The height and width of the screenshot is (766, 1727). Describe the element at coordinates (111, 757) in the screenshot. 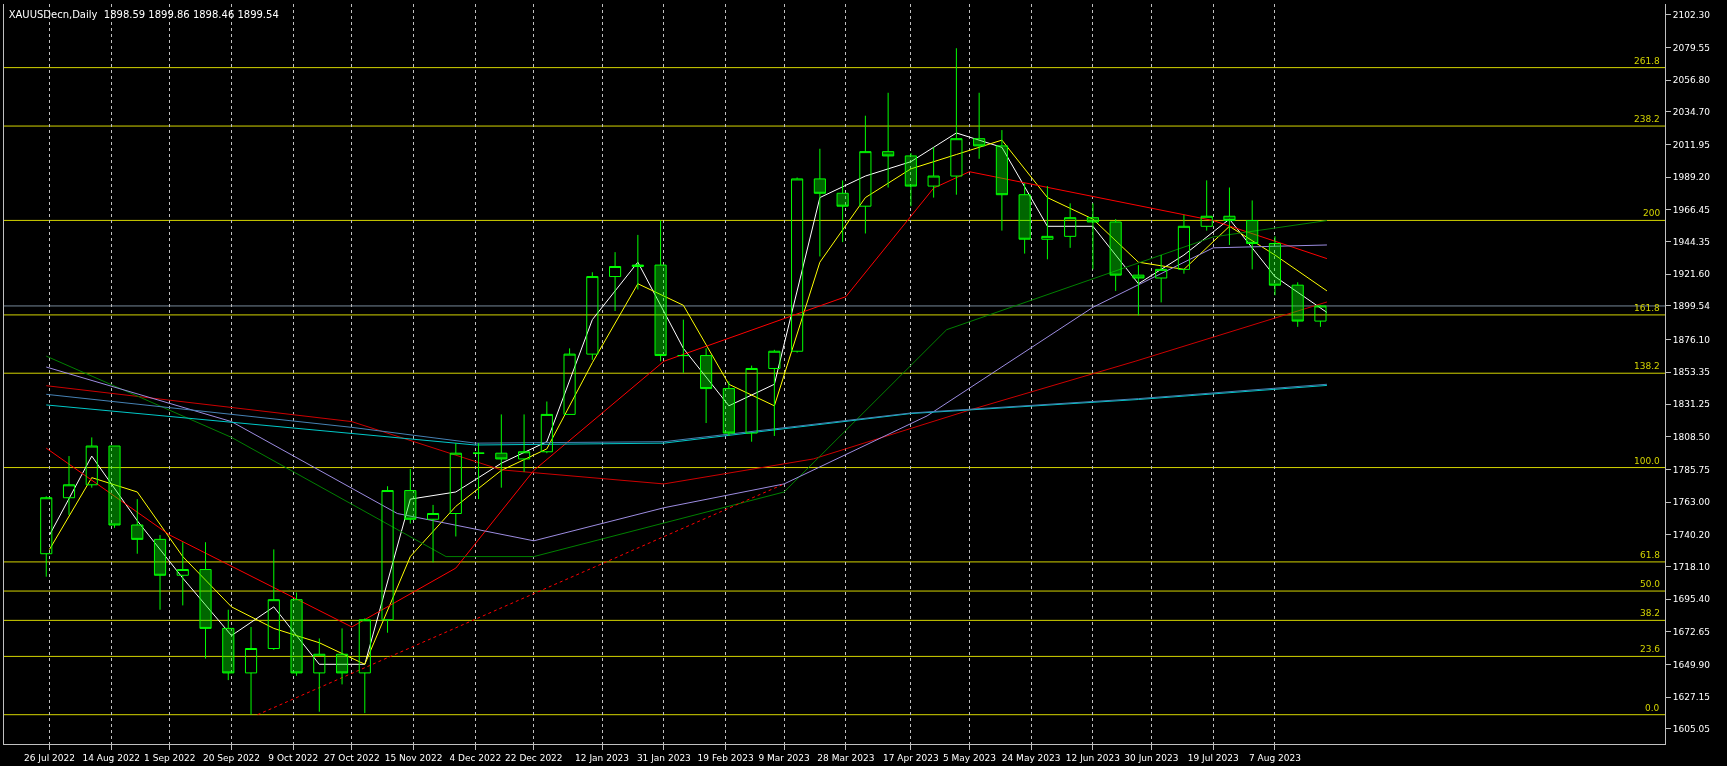

I see `x-tick-label: 14 Aug 2022` at that location.